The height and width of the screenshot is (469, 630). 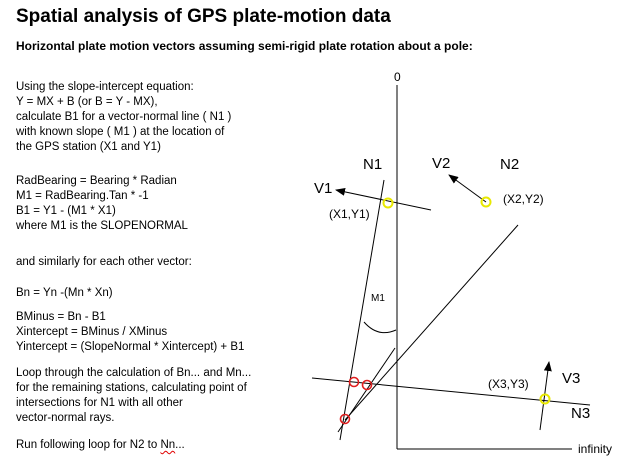 I want to click on normal-line-n1, so click(x=362, y=310).